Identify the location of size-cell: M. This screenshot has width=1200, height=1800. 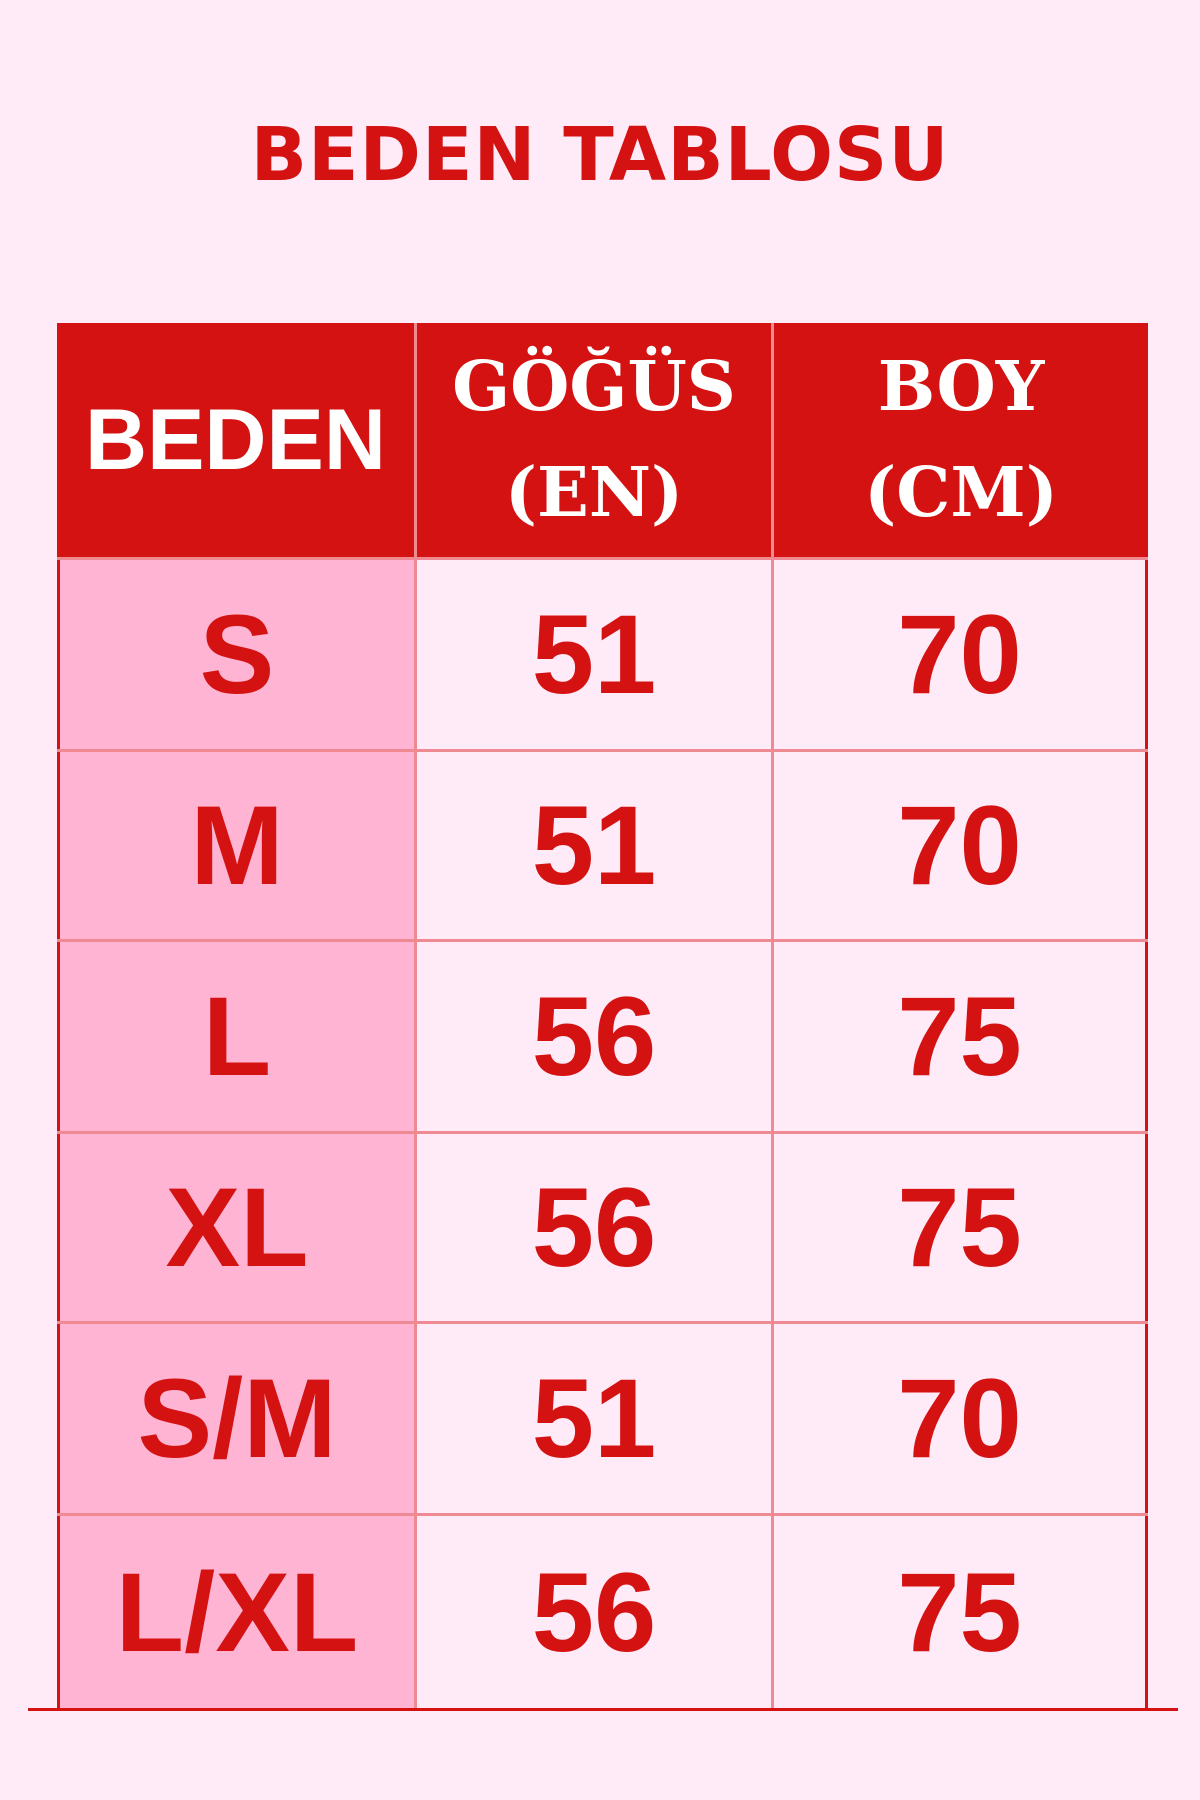
(235, 845).